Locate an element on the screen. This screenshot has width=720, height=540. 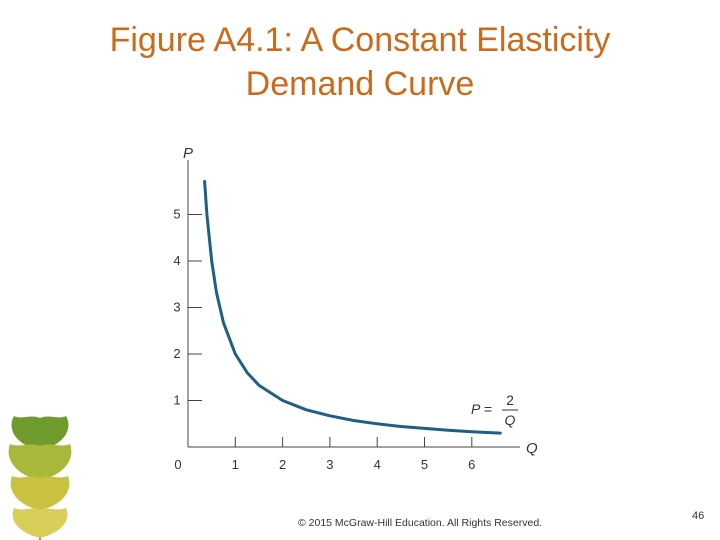
y-ticks: 1 2 3 4 5 is located at coordinates (187, 307).